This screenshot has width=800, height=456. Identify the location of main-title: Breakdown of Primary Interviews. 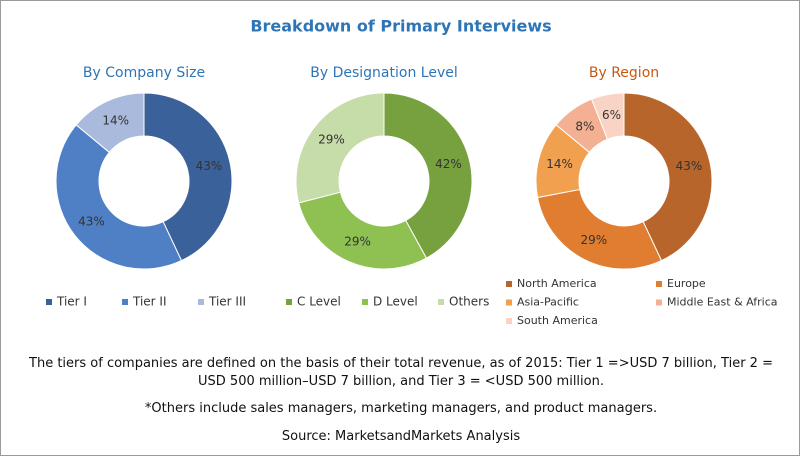
(400, 26).